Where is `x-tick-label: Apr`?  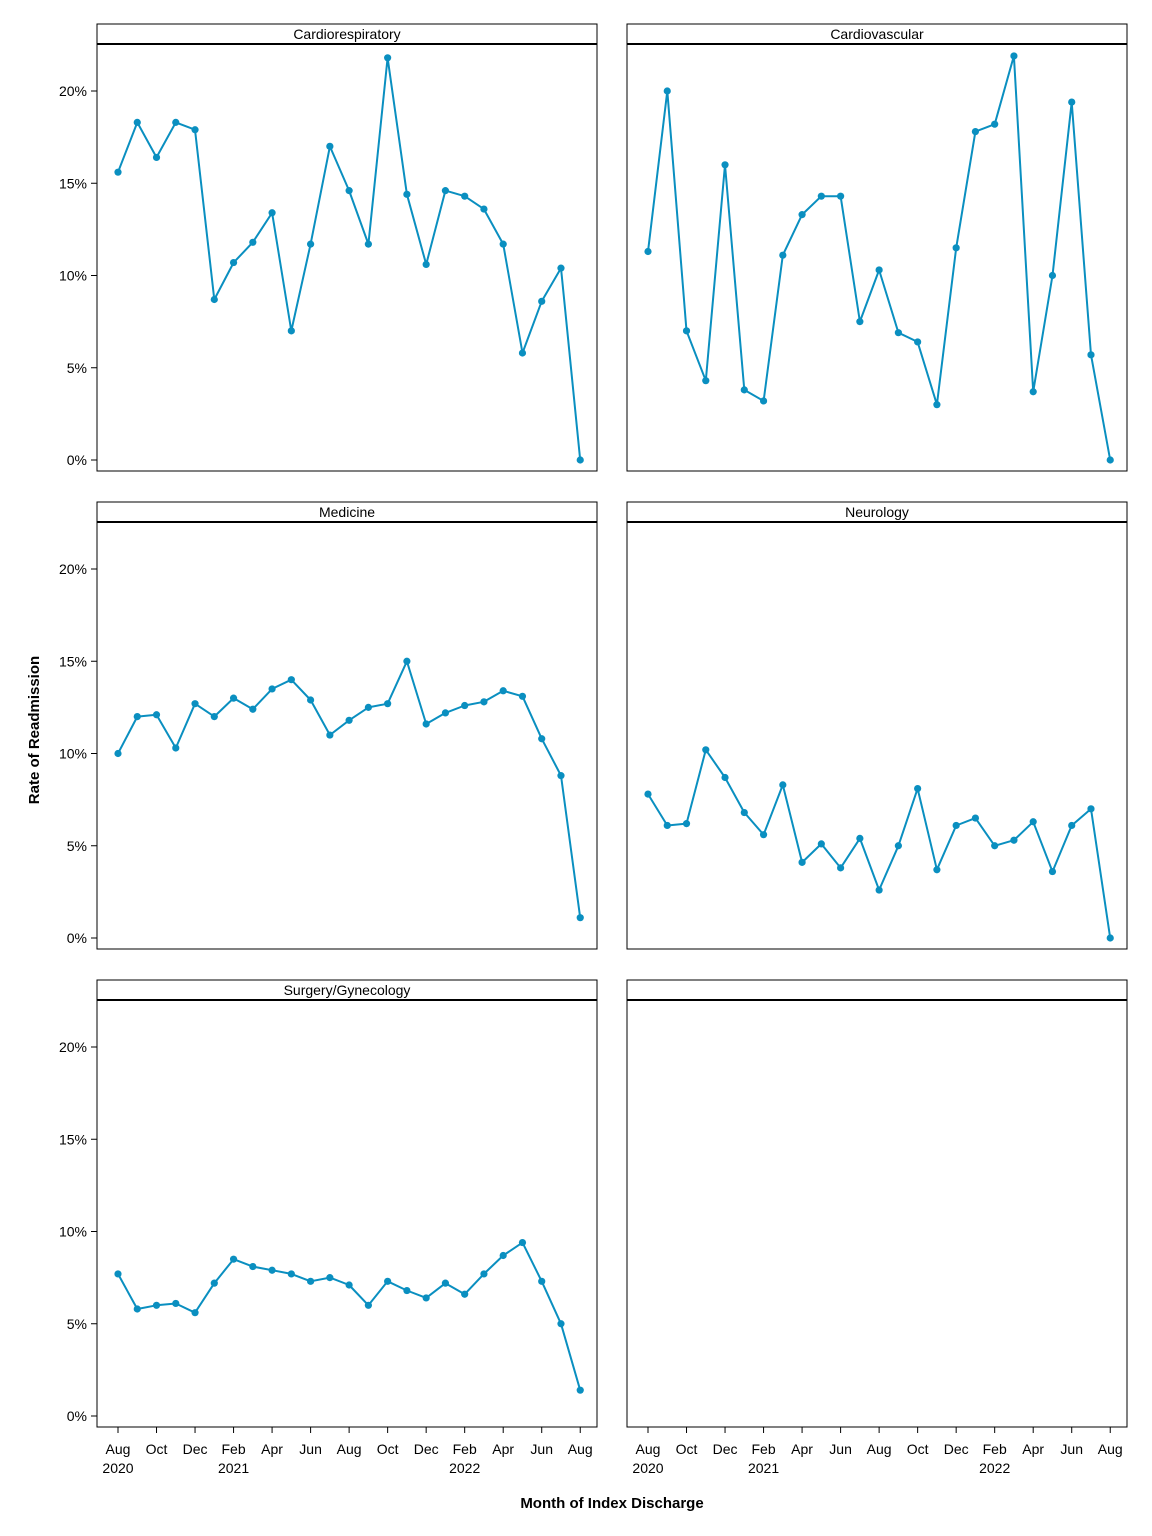 x-tick-label: Apr is located at coordinates (272, 1449).